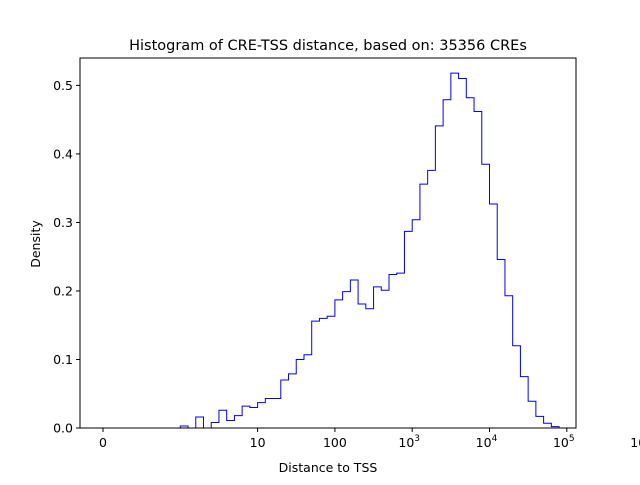 This screenshot has width=640, height=485. I want to click on x-tick-label: 100, so click(335, 442).